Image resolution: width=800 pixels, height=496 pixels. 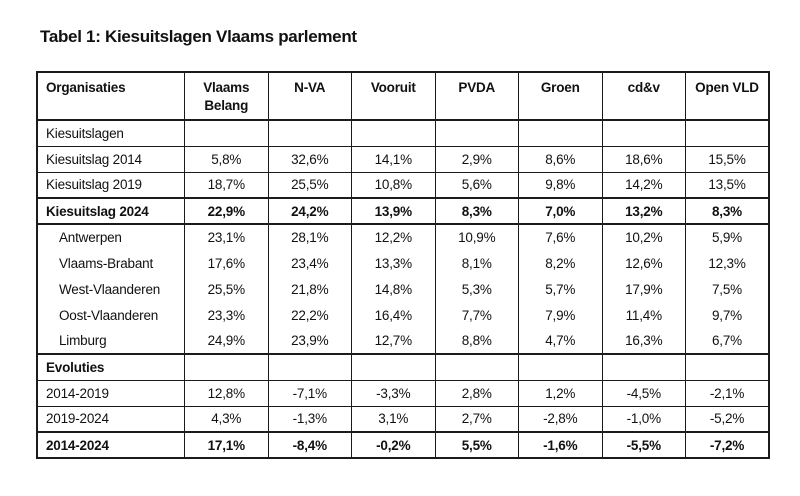 I want to click on row-label: Antwerpen, so click(x=110, y=237).